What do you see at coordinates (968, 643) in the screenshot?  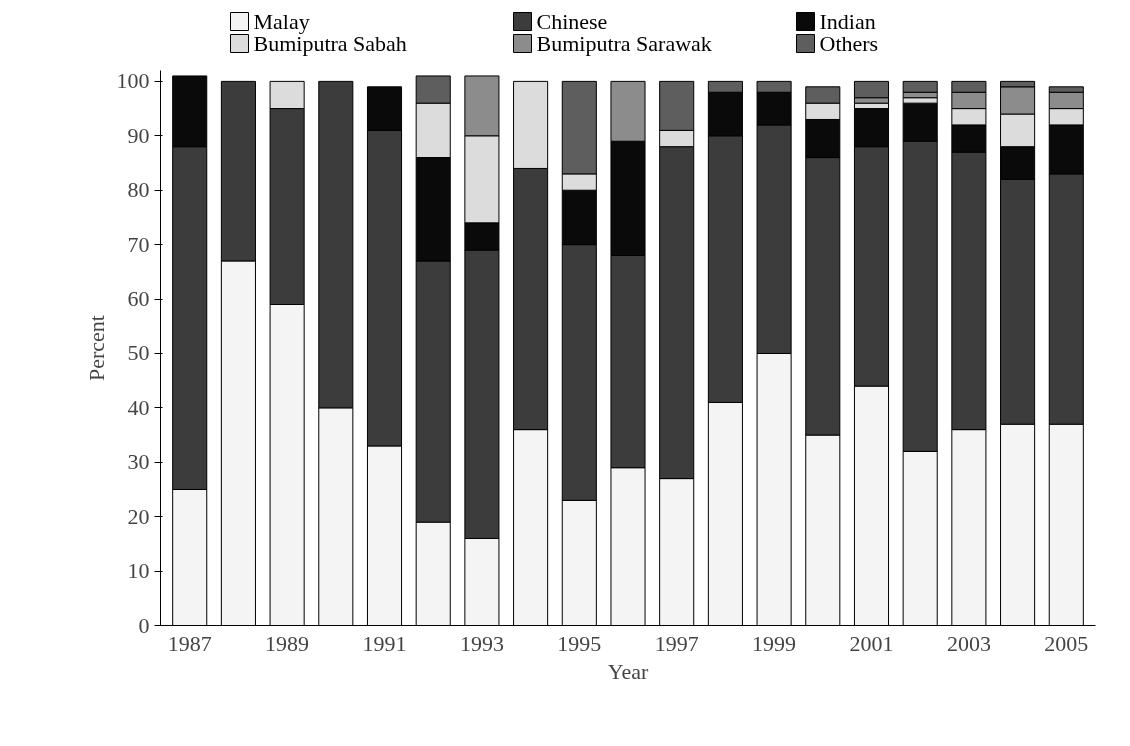 I see `x-tick-label: 2003` at bounding box center [968, 643].